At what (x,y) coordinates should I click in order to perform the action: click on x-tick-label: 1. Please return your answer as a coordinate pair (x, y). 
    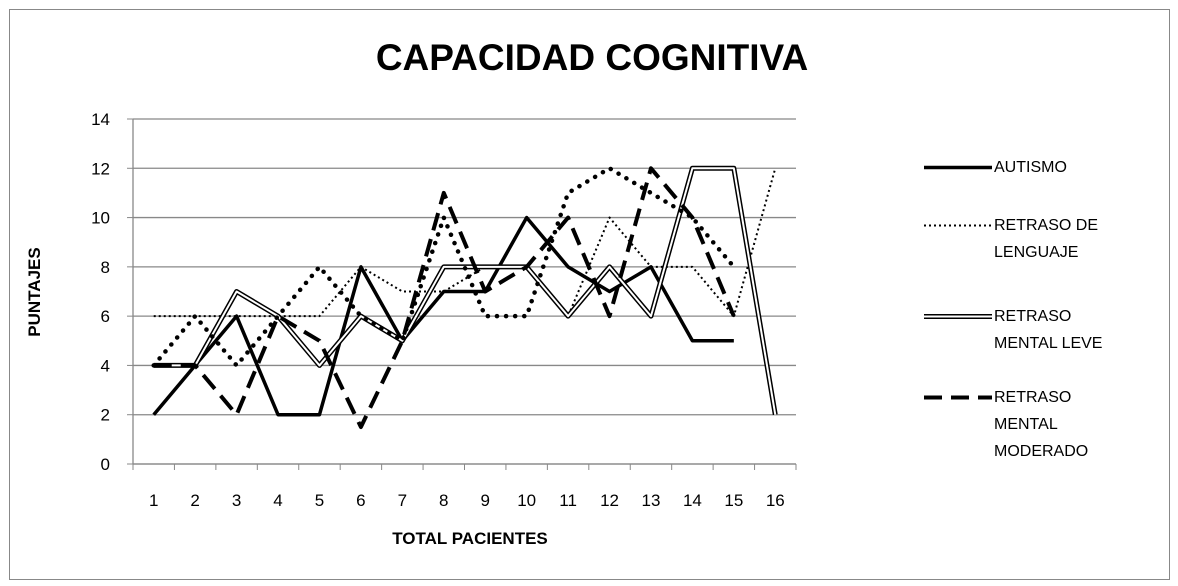
    Looking at the image, I should click on (153, 500).